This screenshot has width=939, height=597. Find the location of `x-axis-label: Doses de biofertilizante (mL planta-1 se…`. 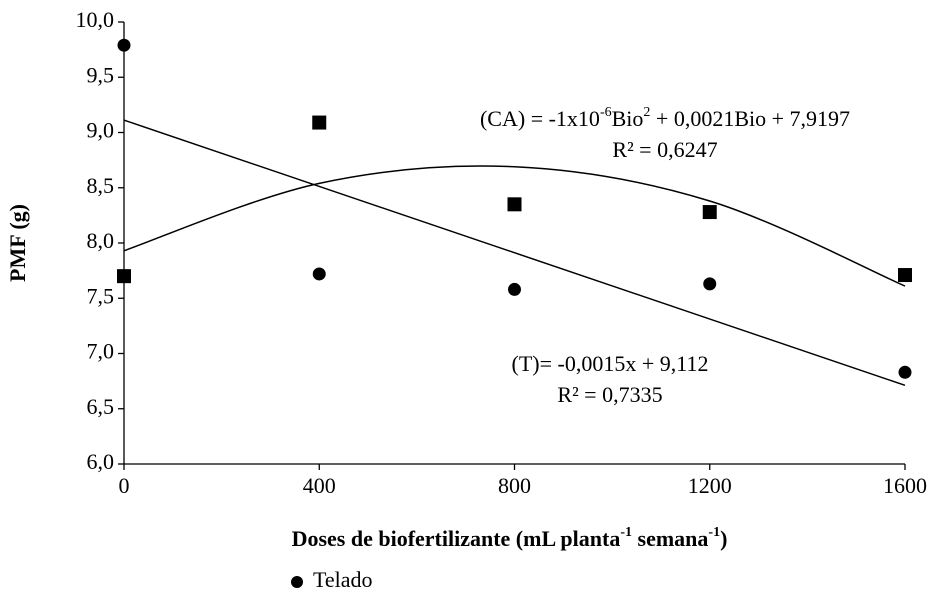

x-axis-label: Doses de biofertilizante (mL planta-1 se… is located at coordinates (510, 538).